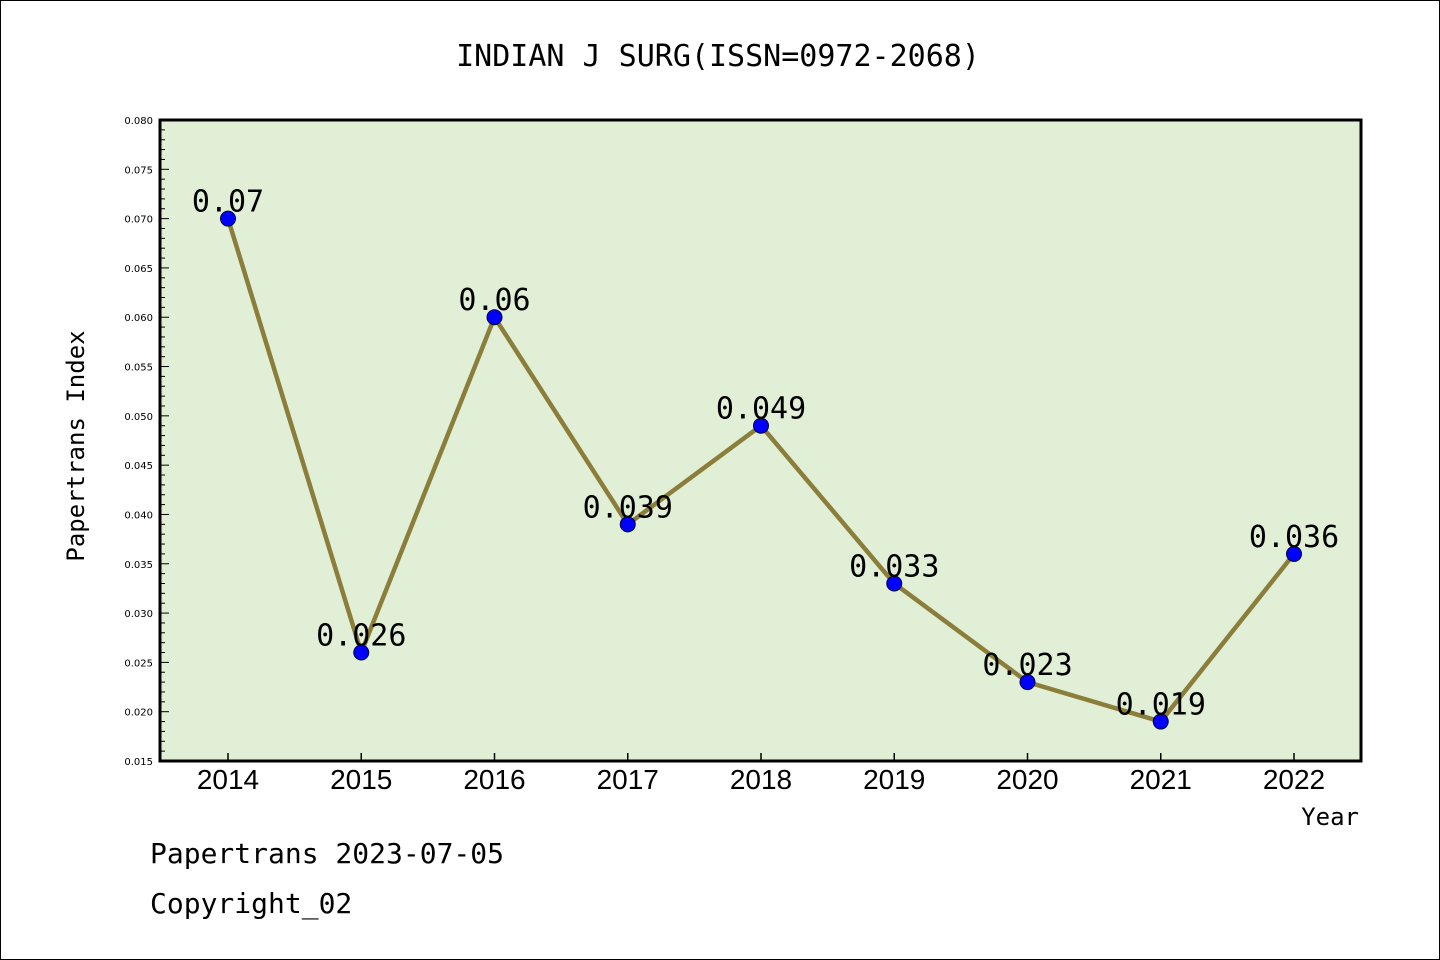 Image resolution: width=1440 pixels, height=960 pixels. What do you see at coordinates (138, 318) in the screenshot?
I see `y-tick-label: 0.060` at bounding box center [138, 318].